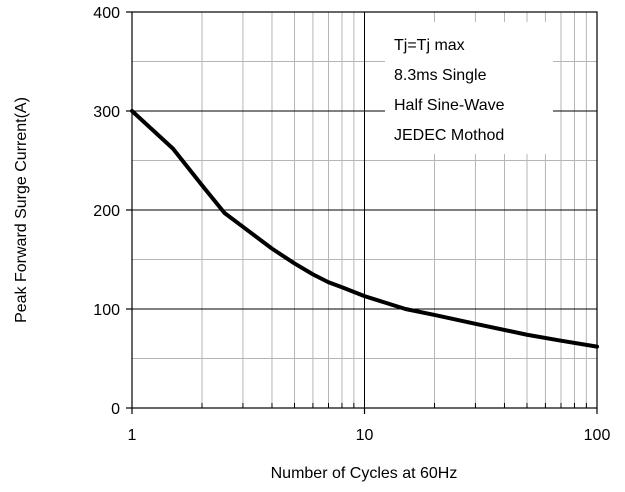  I want to click on x-tick-labels: 1 10 100, so click(369, 435).